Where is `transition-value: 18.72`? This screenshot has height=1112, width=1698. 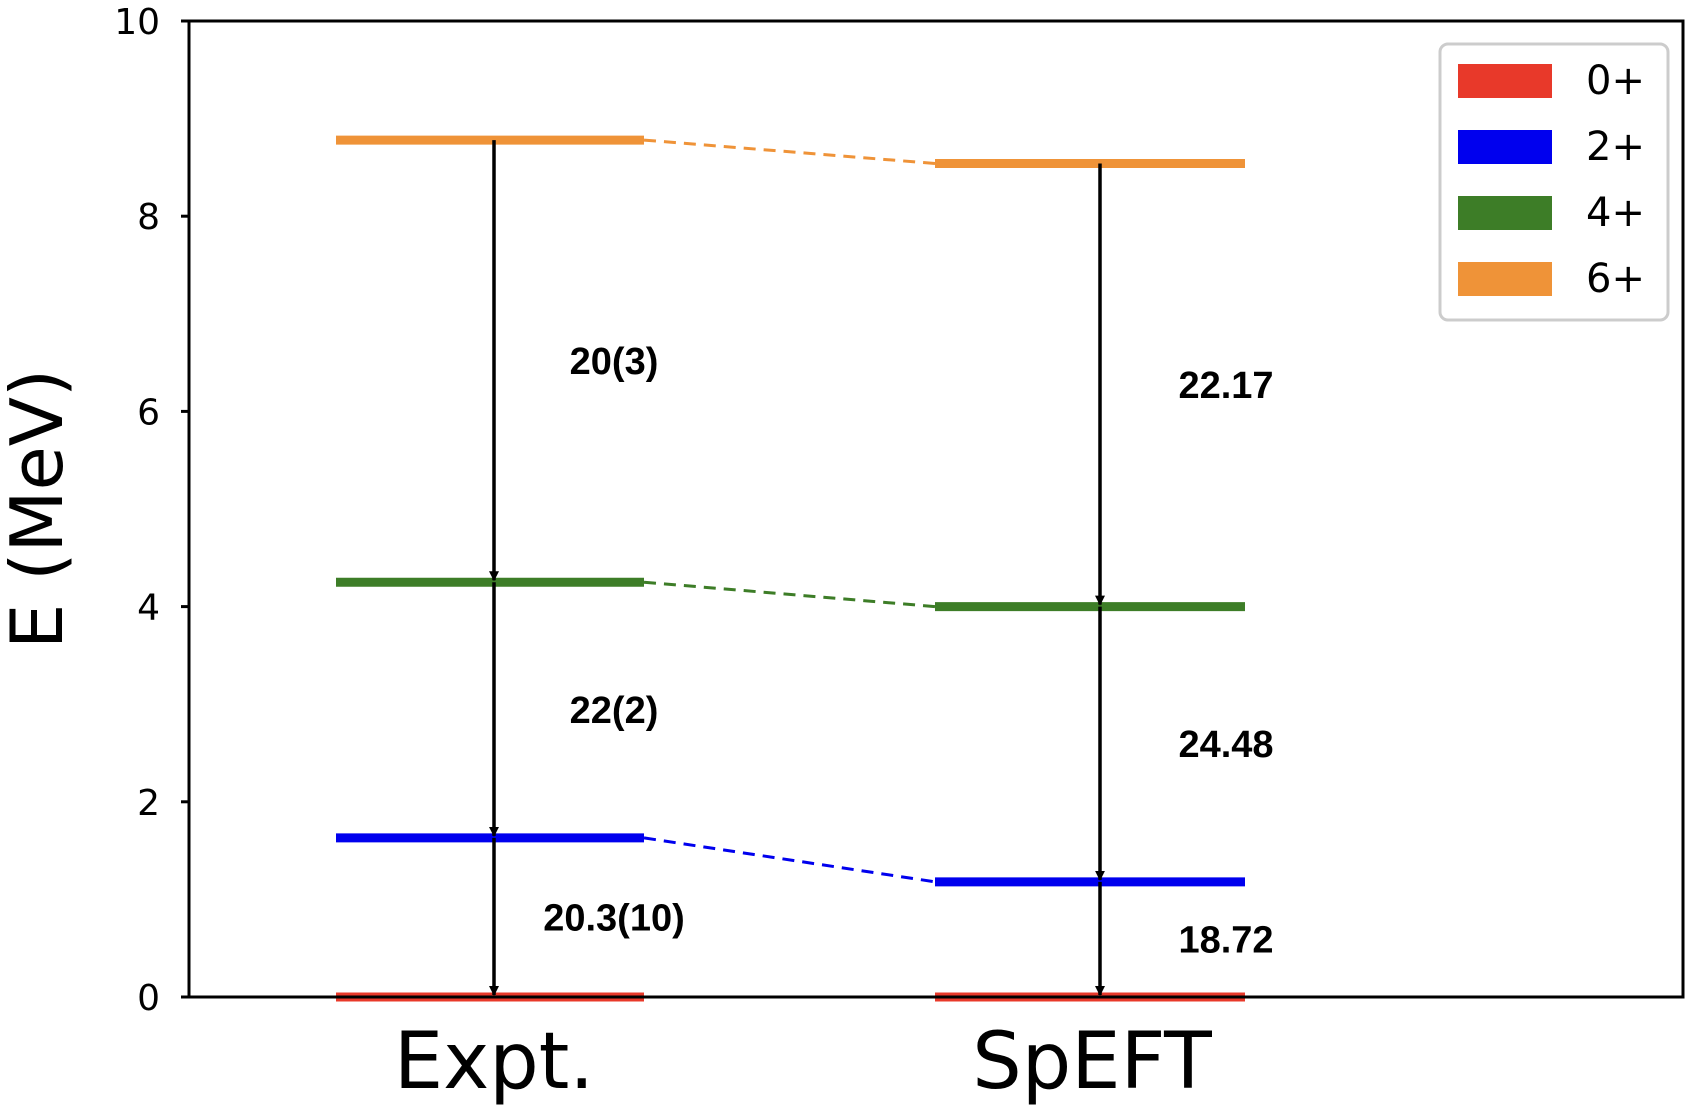 transition-value: 18.72 is located at coordinates (1225, 940).